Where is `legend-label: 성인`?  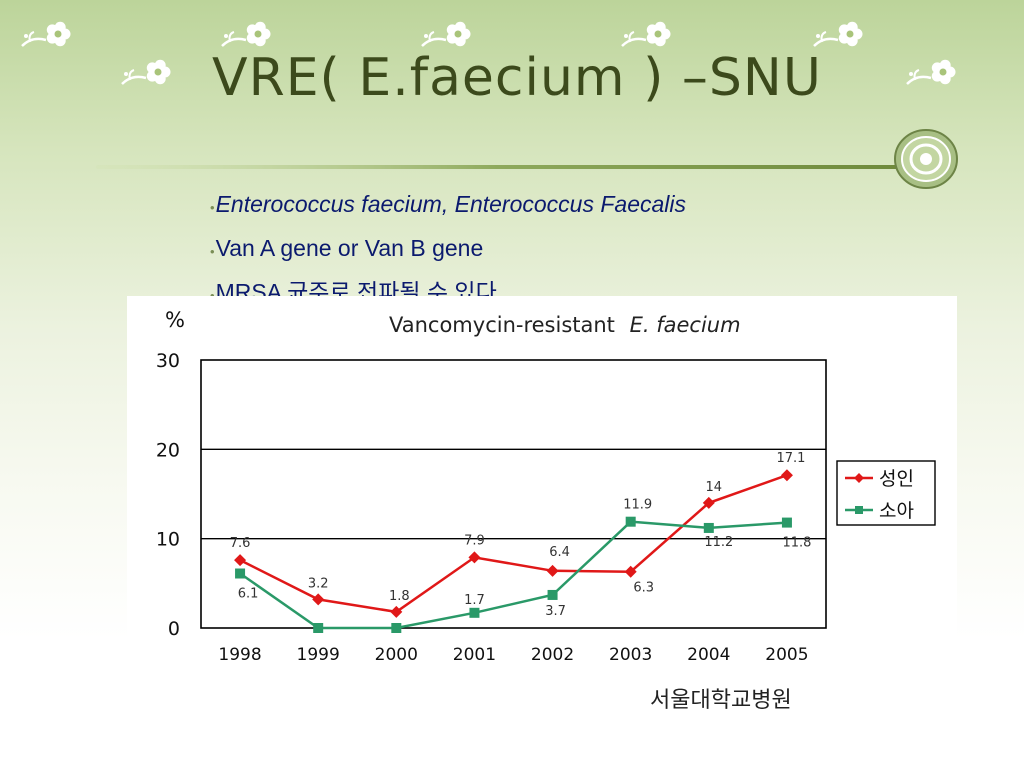 legend-label: 성인 is located at coordinates (896, 479).